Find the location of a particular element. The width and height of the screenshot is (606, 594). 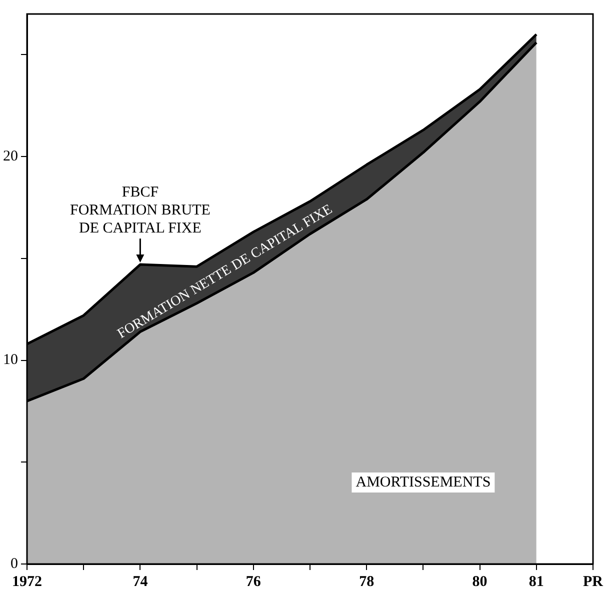

y-tick-label: 10 is located at coordinates (10, 360).